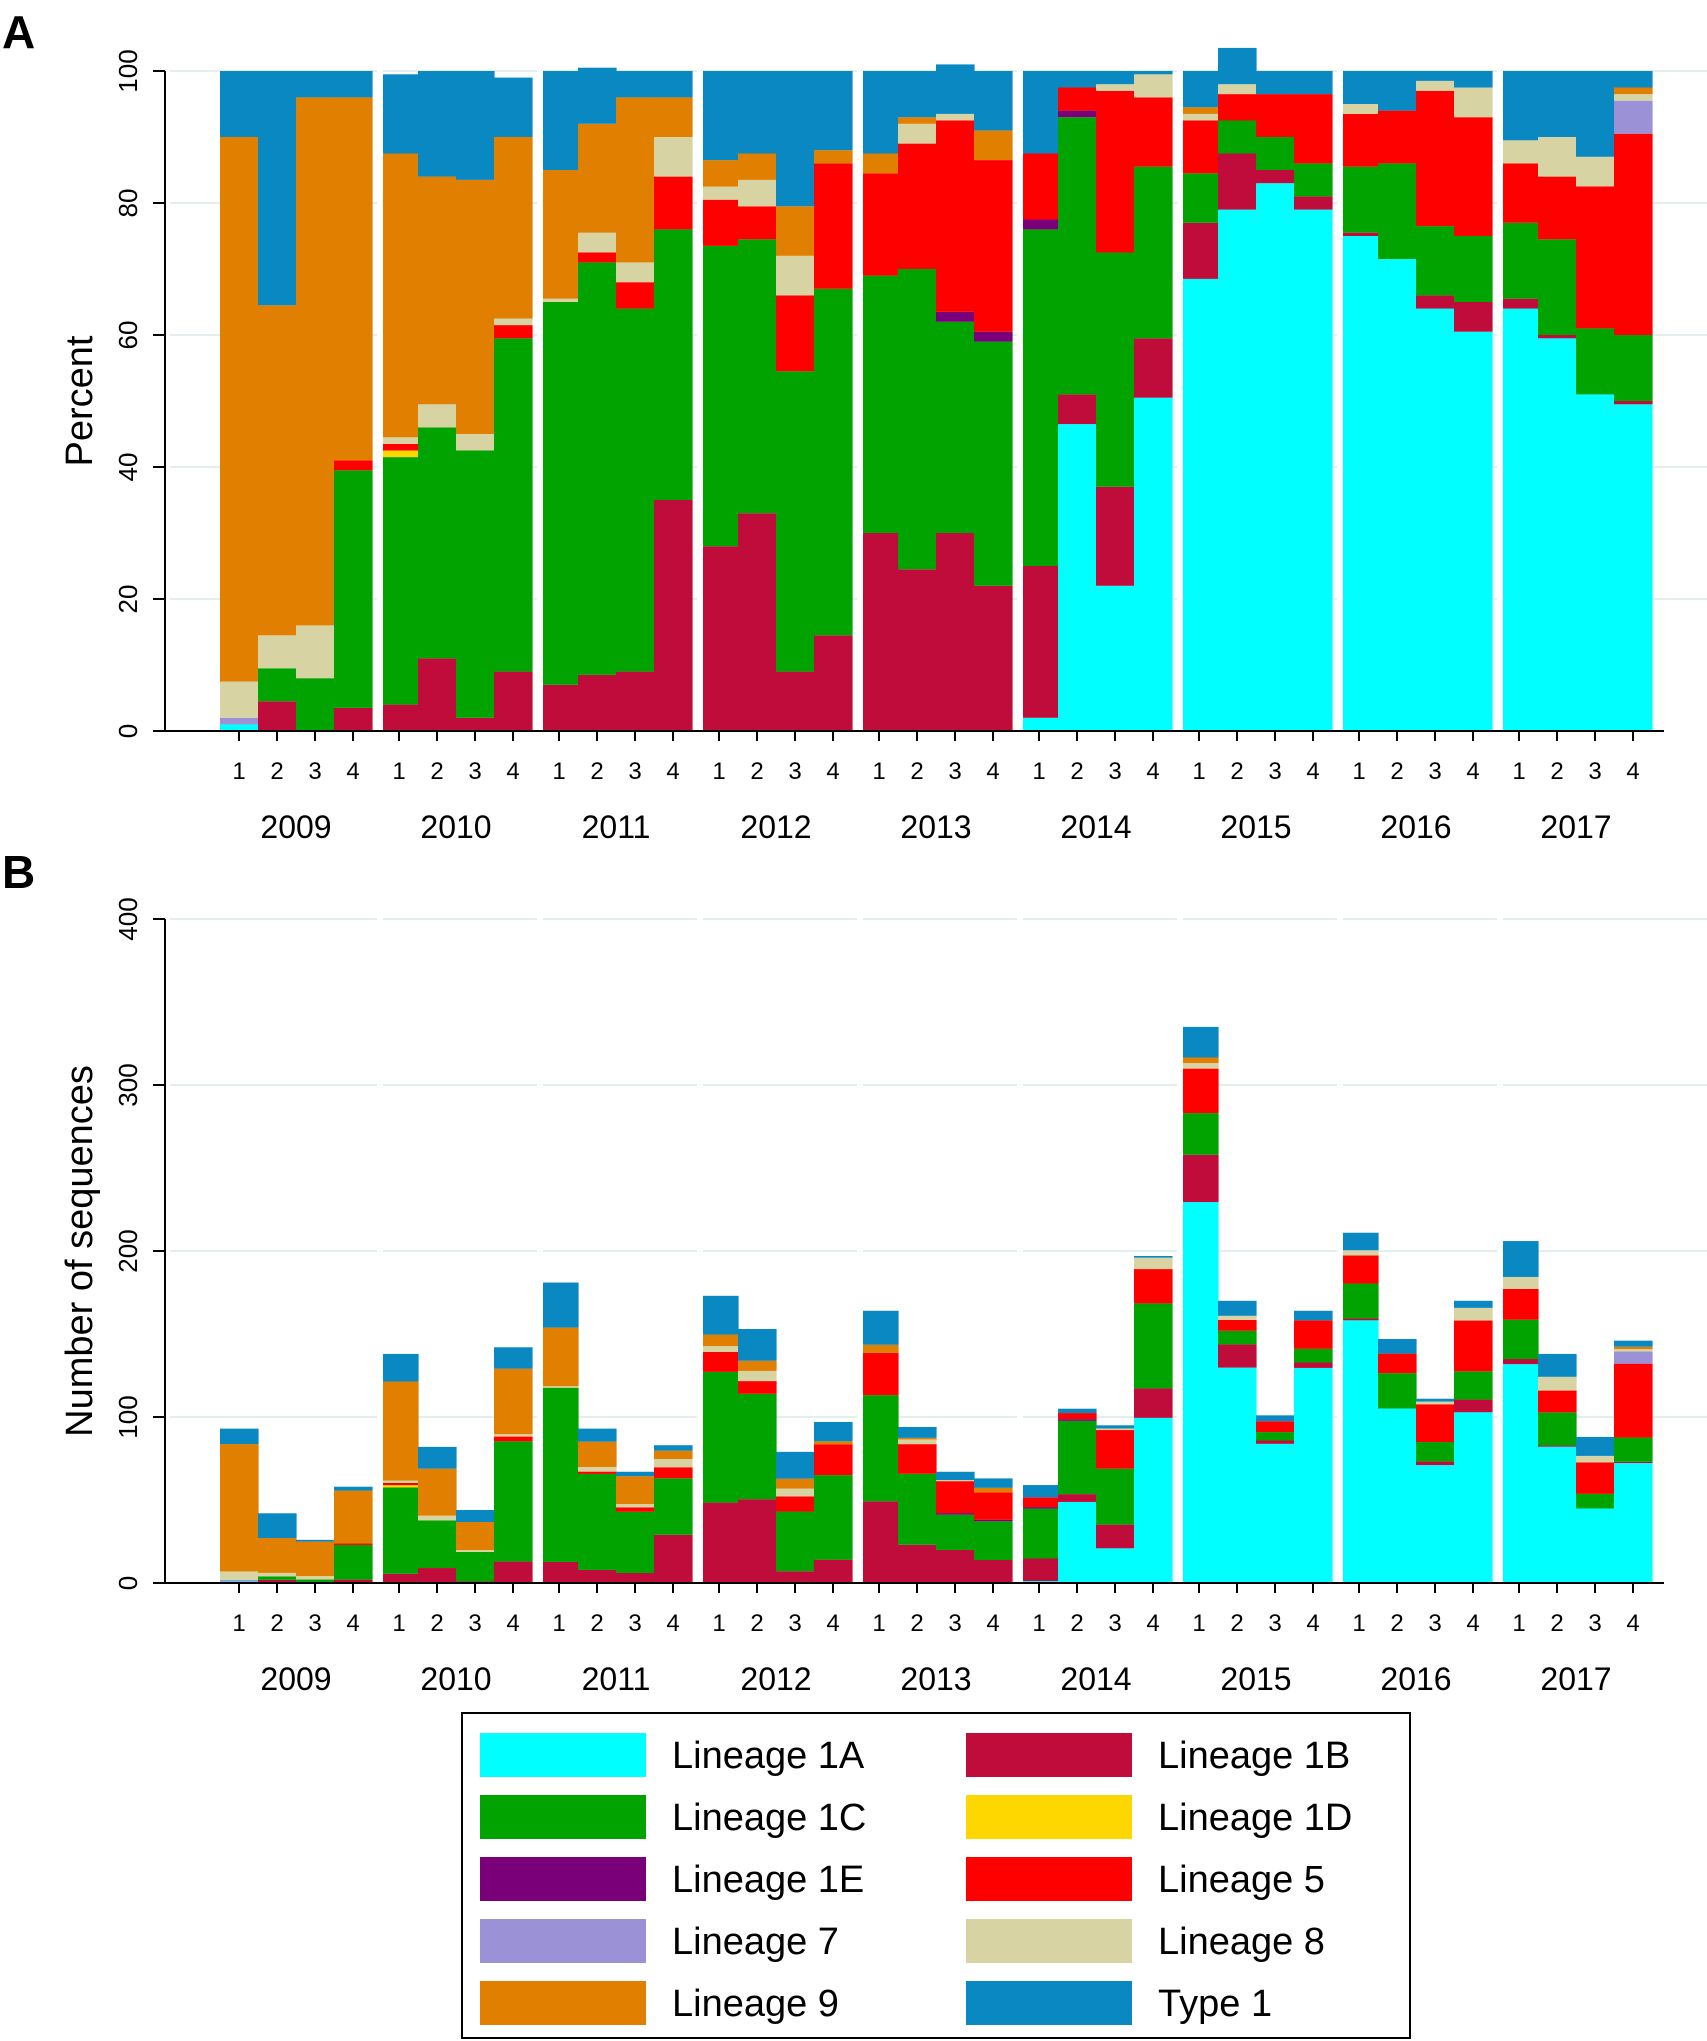 The width and height of the screenshot is (1707, 2041). What do you see at coordinates (833, 111) in the screenshot?
I see `panel-a-bar-2012-q4-t1` at bounding box center [833, 111].